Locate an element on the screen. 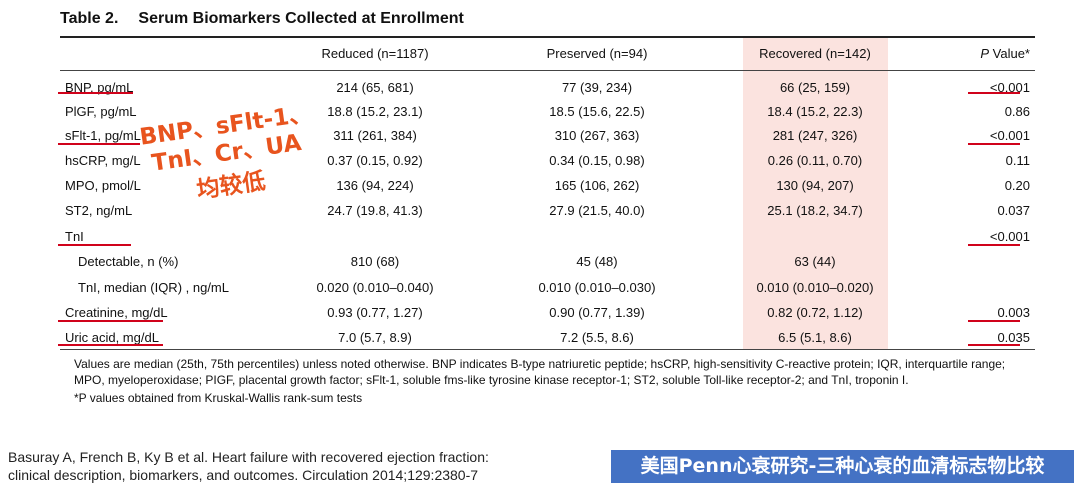  cell-p: 0.037 is located at coordinates (1013, 210).